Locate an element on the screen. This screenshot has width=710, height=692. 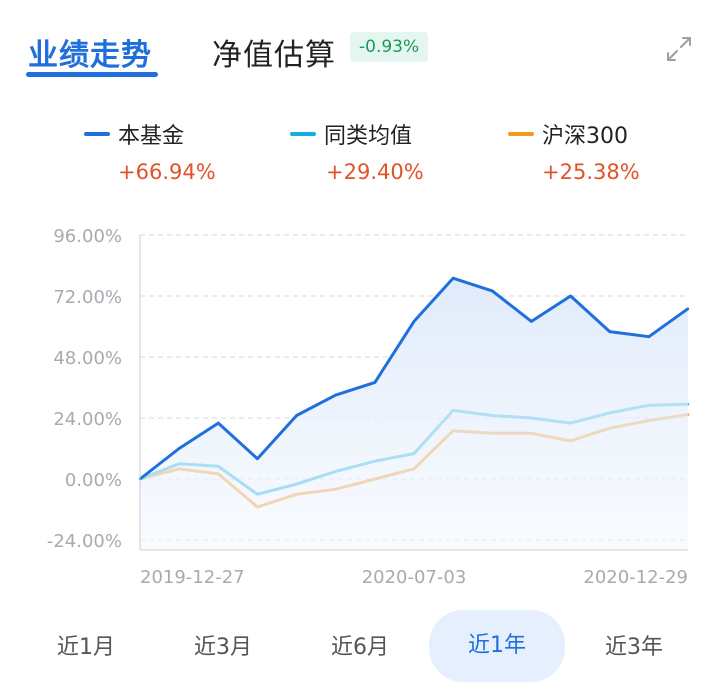
estimate-change-badge: -0.93% is located at coordinates (389, 47).